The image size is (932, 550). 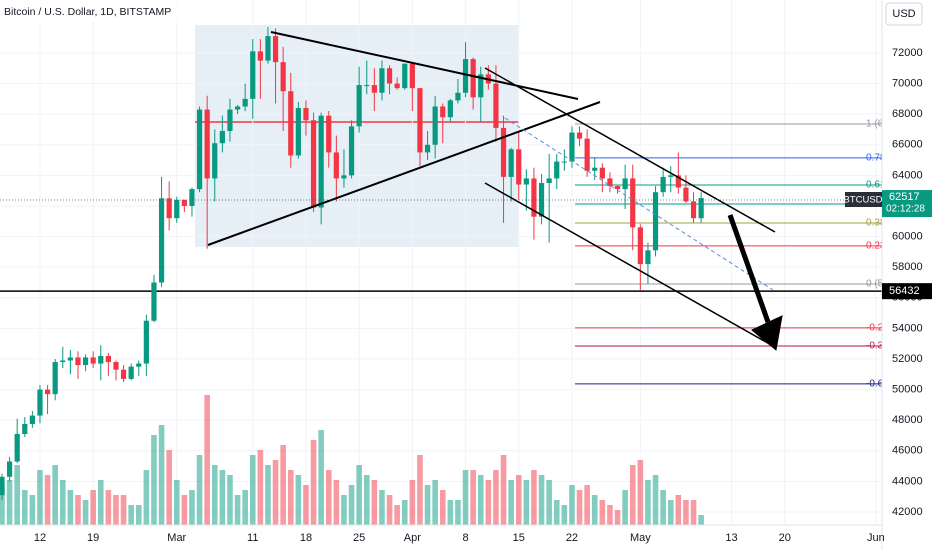 I want to click on x-tick-label: 20, so click(x=785, y=538).